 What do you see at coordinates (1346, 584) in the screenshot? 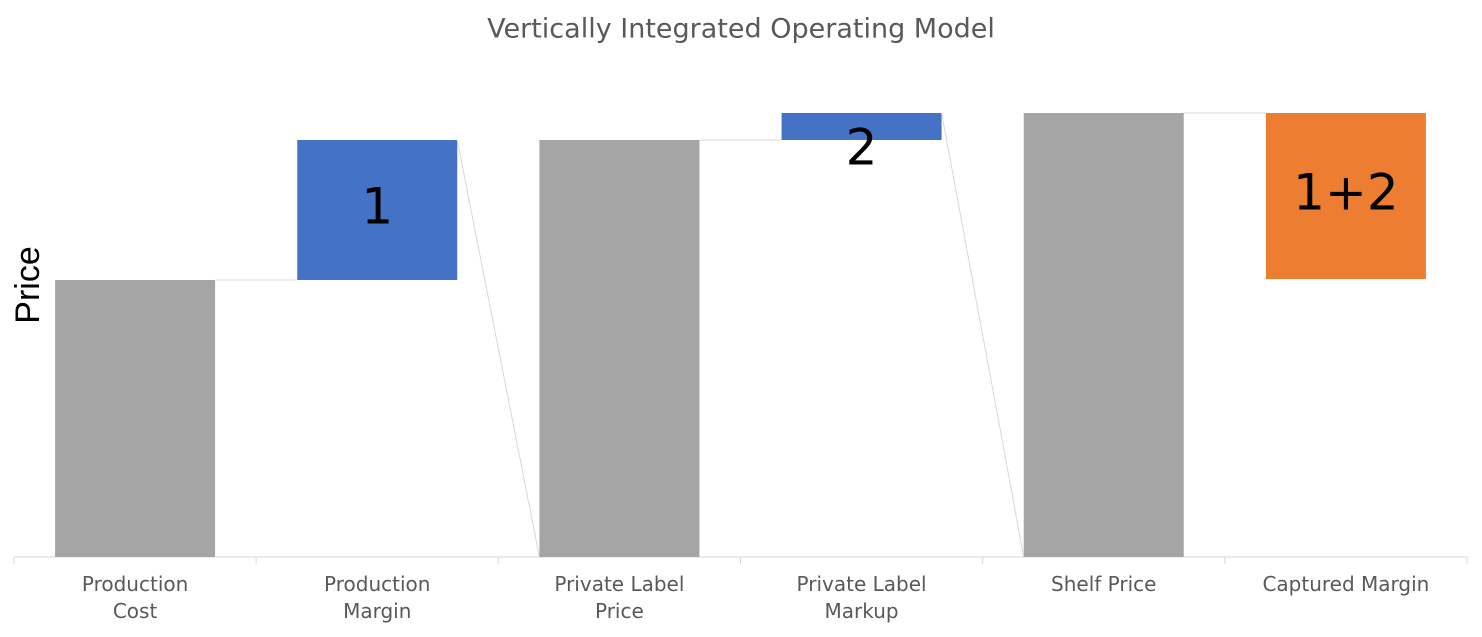
I see `x-tick-label: Captured Margin` at bounding box center [1346, 584].